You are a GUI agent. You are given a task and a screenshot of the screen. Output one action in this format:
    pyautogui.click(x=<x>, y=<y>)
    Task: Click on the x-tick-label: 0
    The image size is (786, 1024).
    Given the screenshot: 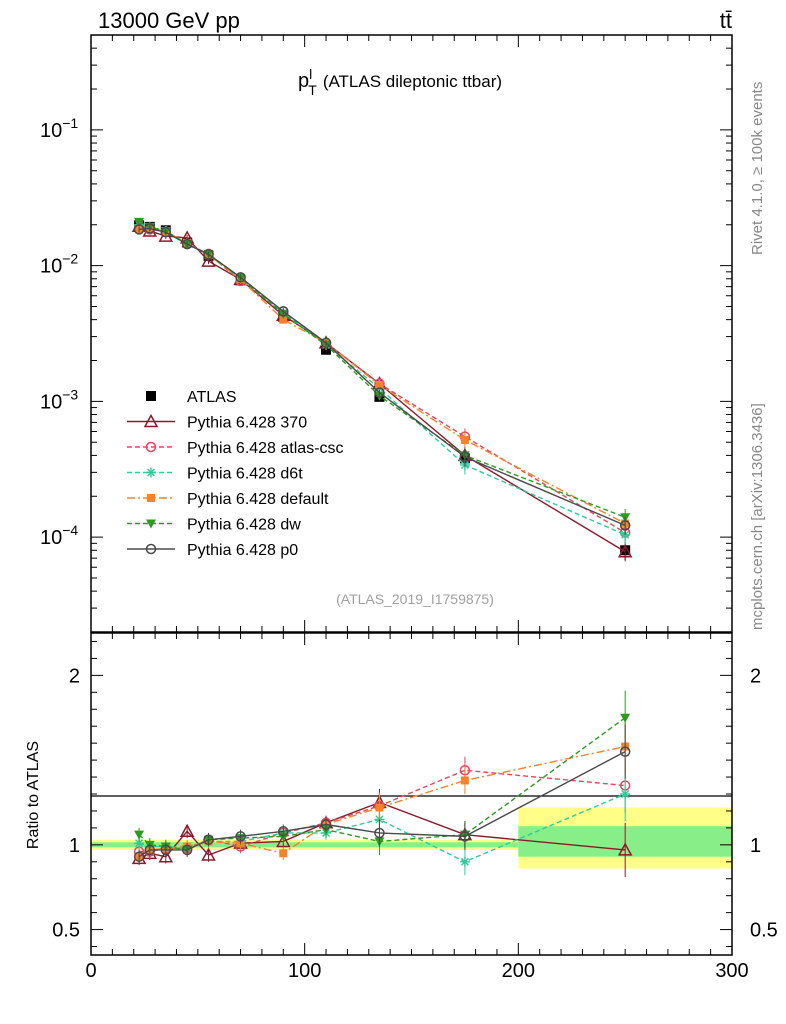 What is the action you would take?
    pyautogui.click(x=90, y=971)
    